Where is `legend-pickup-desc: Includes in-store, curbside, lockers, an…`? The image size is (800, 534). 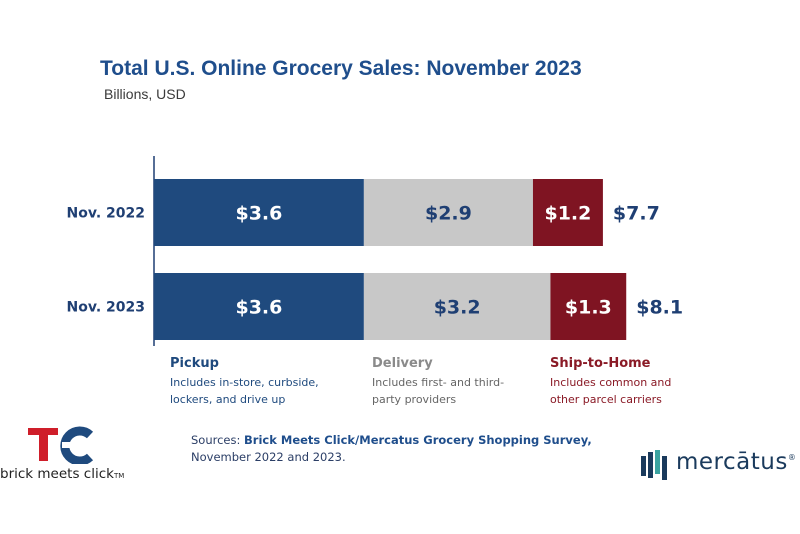 legend-pickup-desc: Includes in-store, curbside, lockers, an… is located at coordinates (244, 391).